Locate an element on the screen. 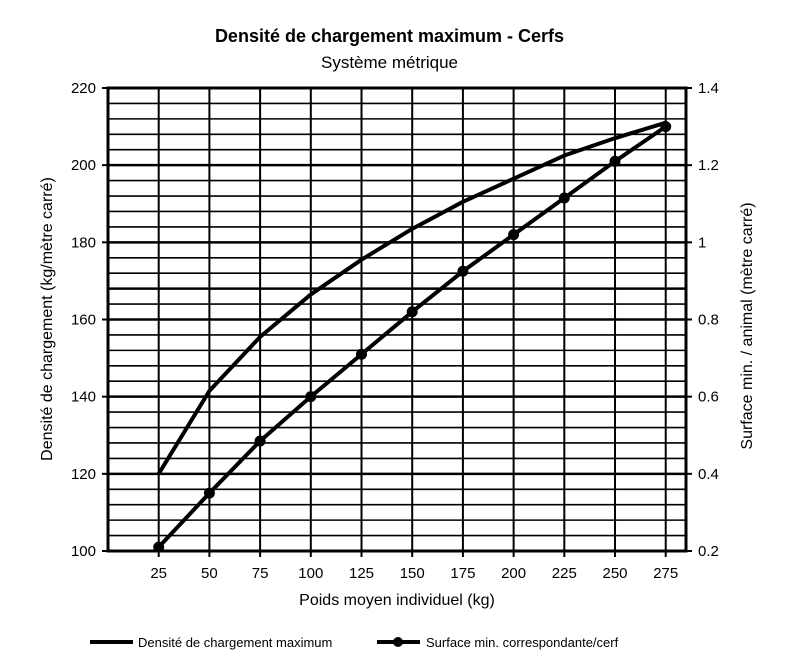 This screenshot has width=811, height=669. y-axis-label: Densité de chargement (kg/mètre carré) is located at coordinates (47, 319).